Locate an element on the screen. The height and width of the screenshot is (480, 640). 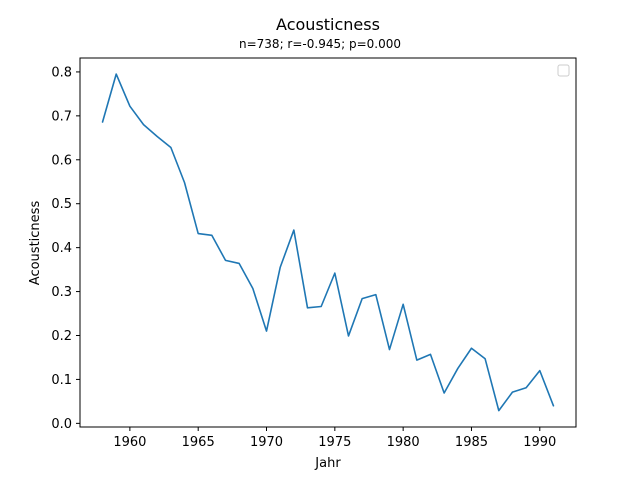
x-tick-label: 1965 is located at coordinates (198, 442).